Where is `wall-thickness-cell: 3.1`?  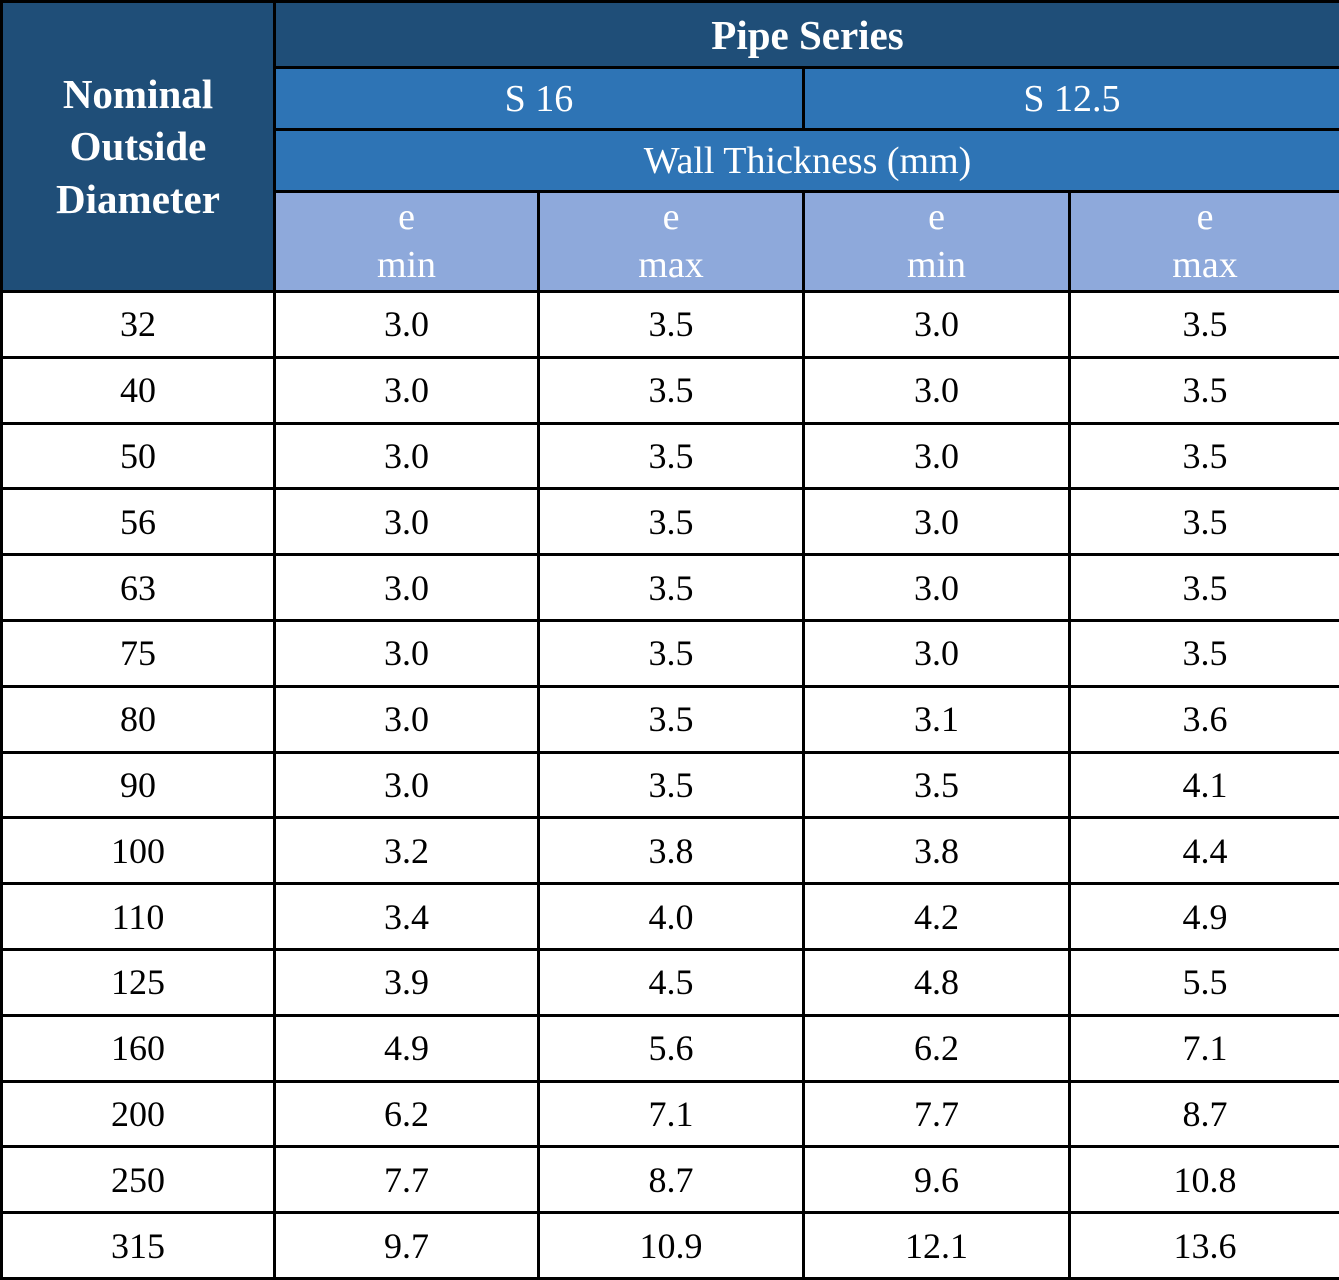 wall-thickness-cell: 3.1 is located at coordinates (936, 719).